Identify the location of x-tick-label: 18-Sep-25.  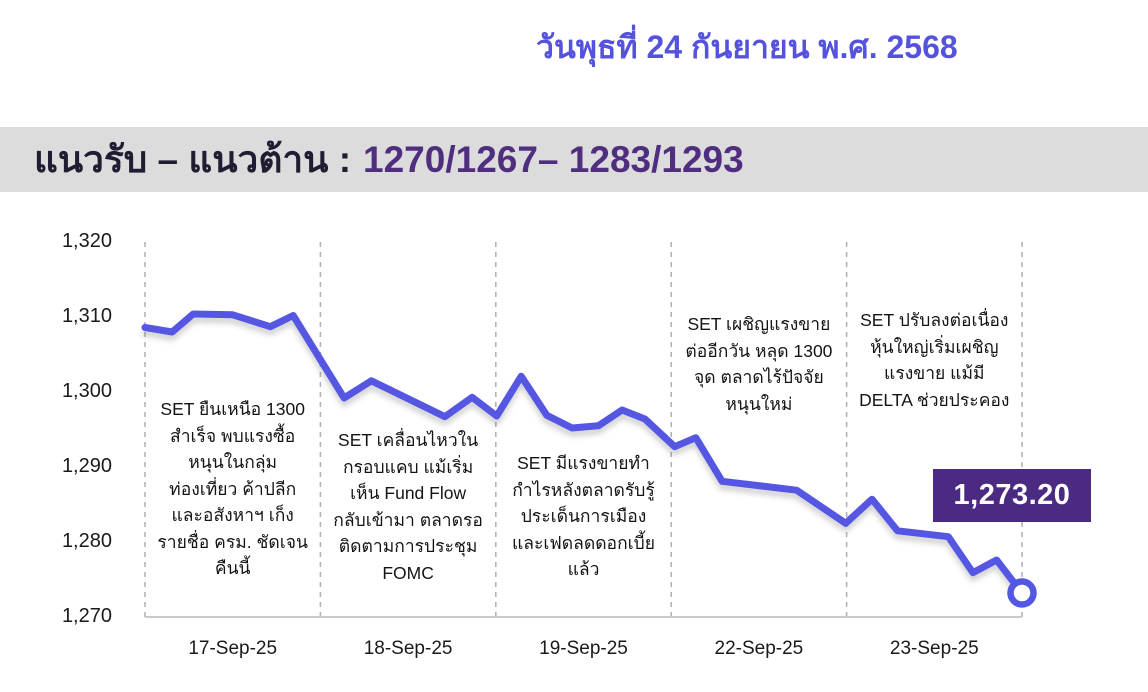
(408, 648).